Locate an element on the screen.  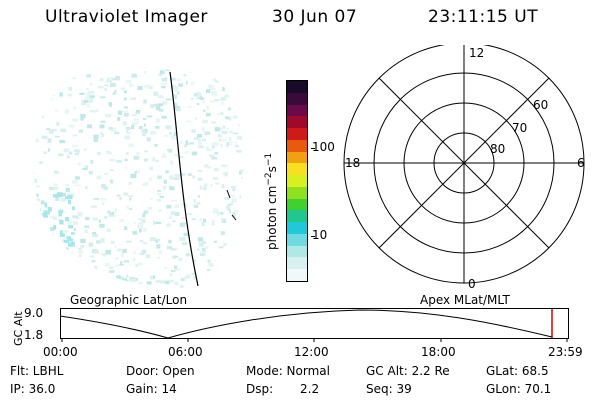
seq-info: Seq: 39 is located at coordinates (389, 389).